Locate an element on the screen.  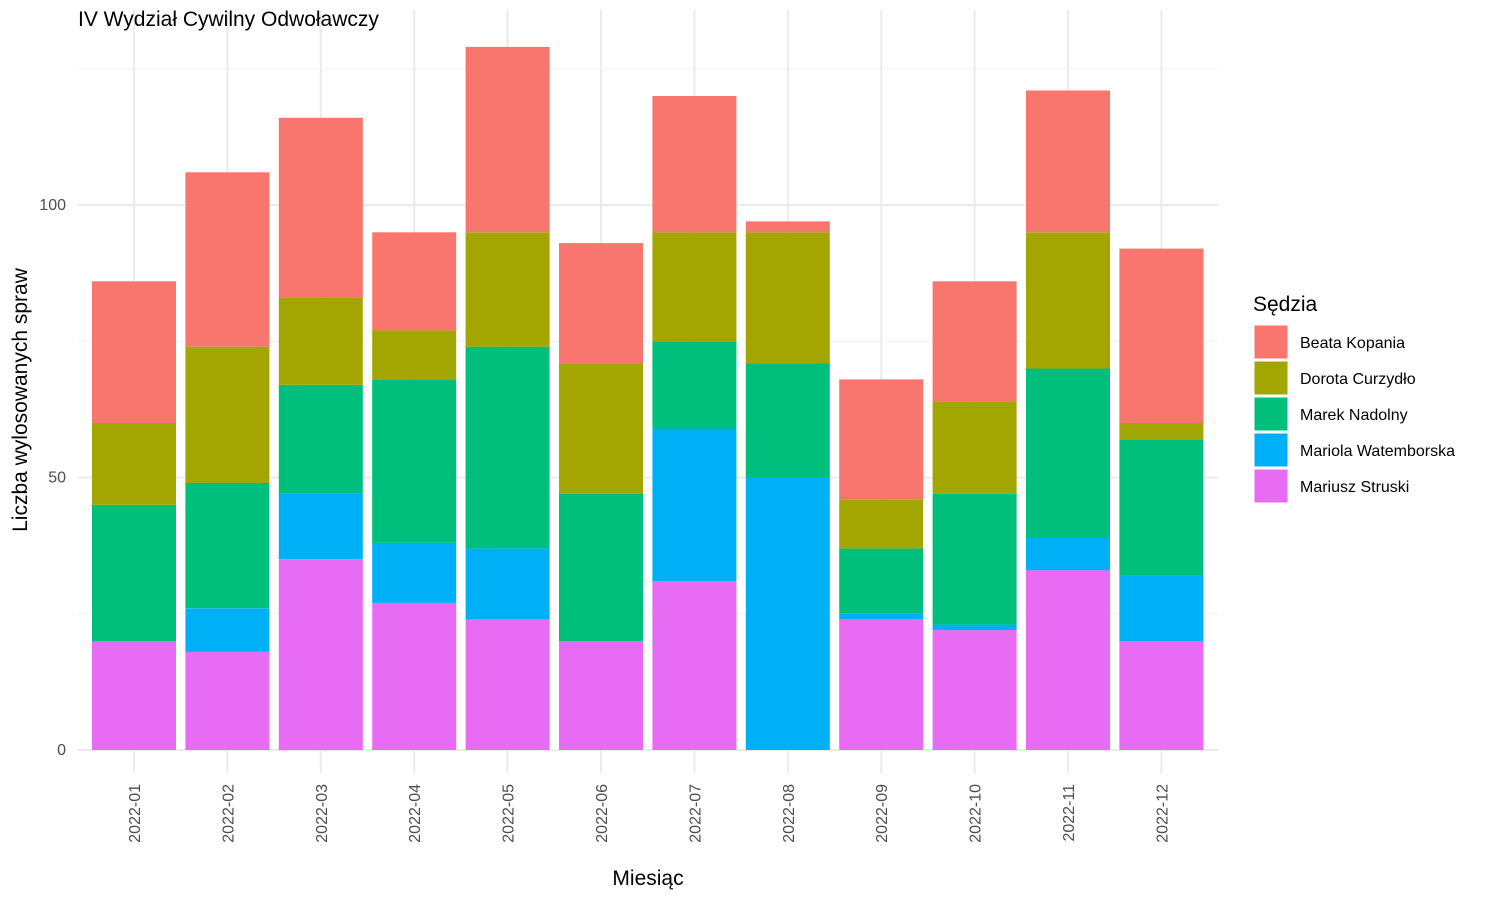
y-tick-label: 0 is located at coordinates (61, 750).